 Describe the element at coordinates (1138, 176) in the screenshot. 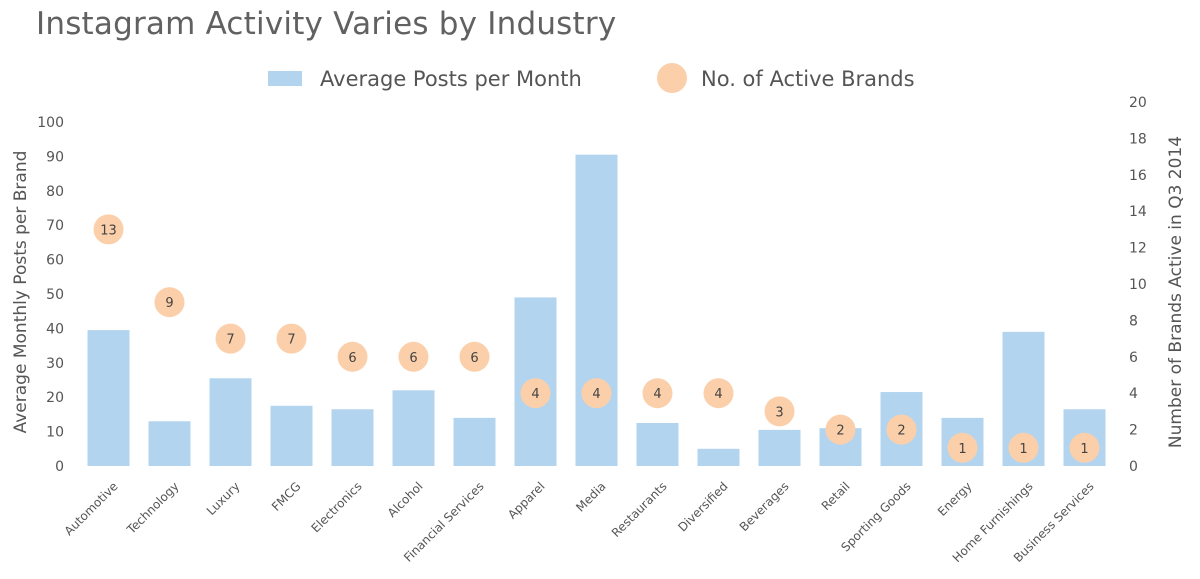

I see `y2-tick-label: 16` at that location.